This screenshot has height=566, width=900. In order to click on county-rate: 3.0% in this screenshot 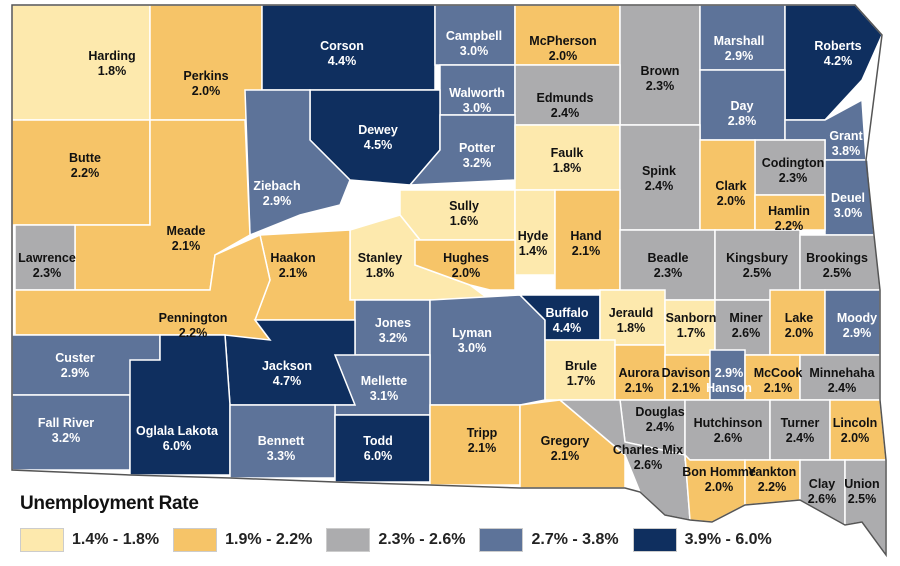, I will do `click(472, 348)`.